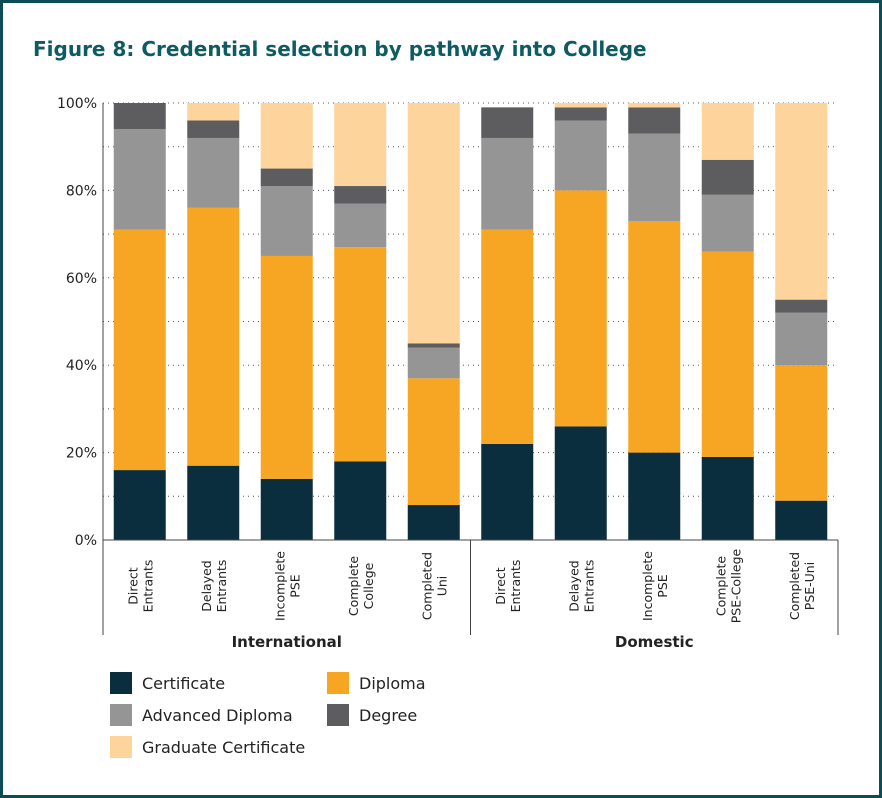  Describe the element at coordinates (217, 715) in the screenshot. I see `legend-label: Advanced Diploma` at that location.